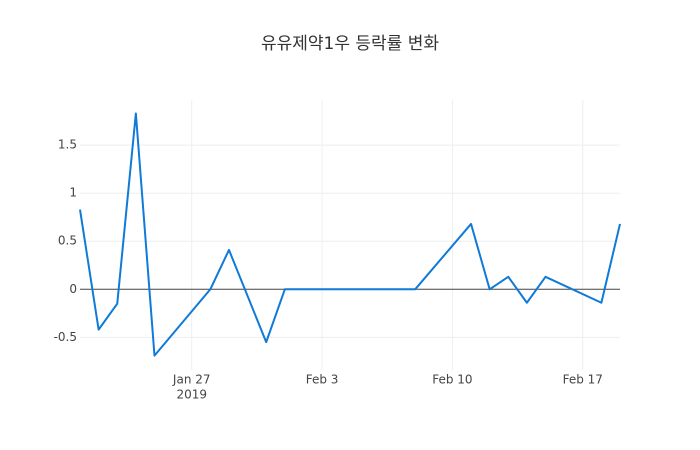  What do you see at coordinates (73, 193) in the screenshot?
I see `y-tick-label: 1` at bounding box center [73, 193].